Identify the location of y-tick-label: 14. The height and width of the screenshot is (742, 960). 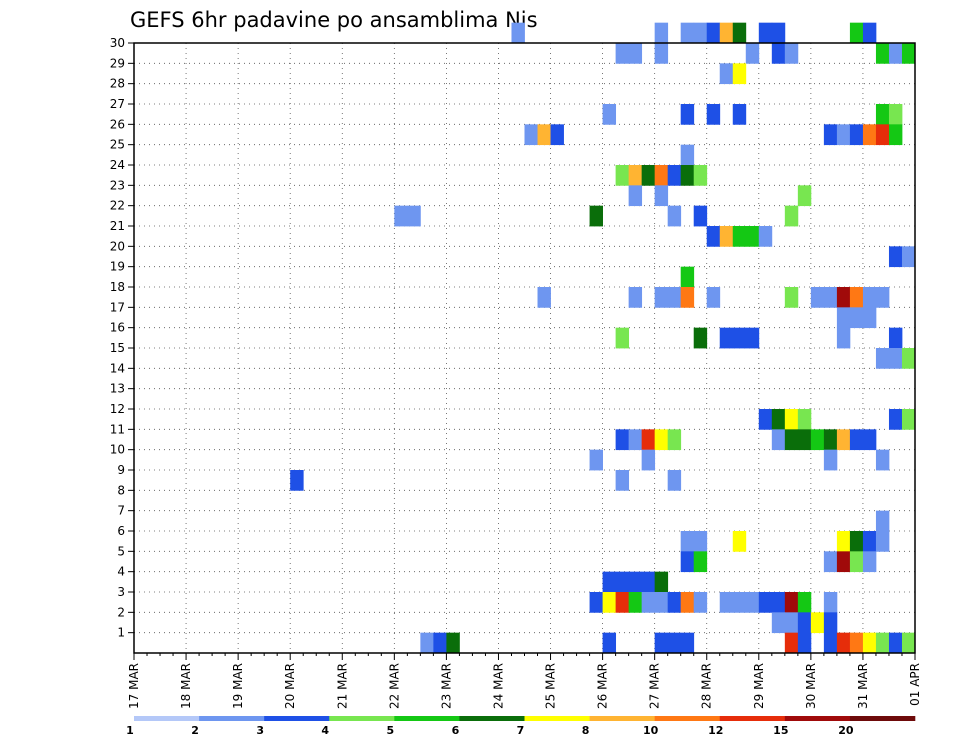
(117, 368).